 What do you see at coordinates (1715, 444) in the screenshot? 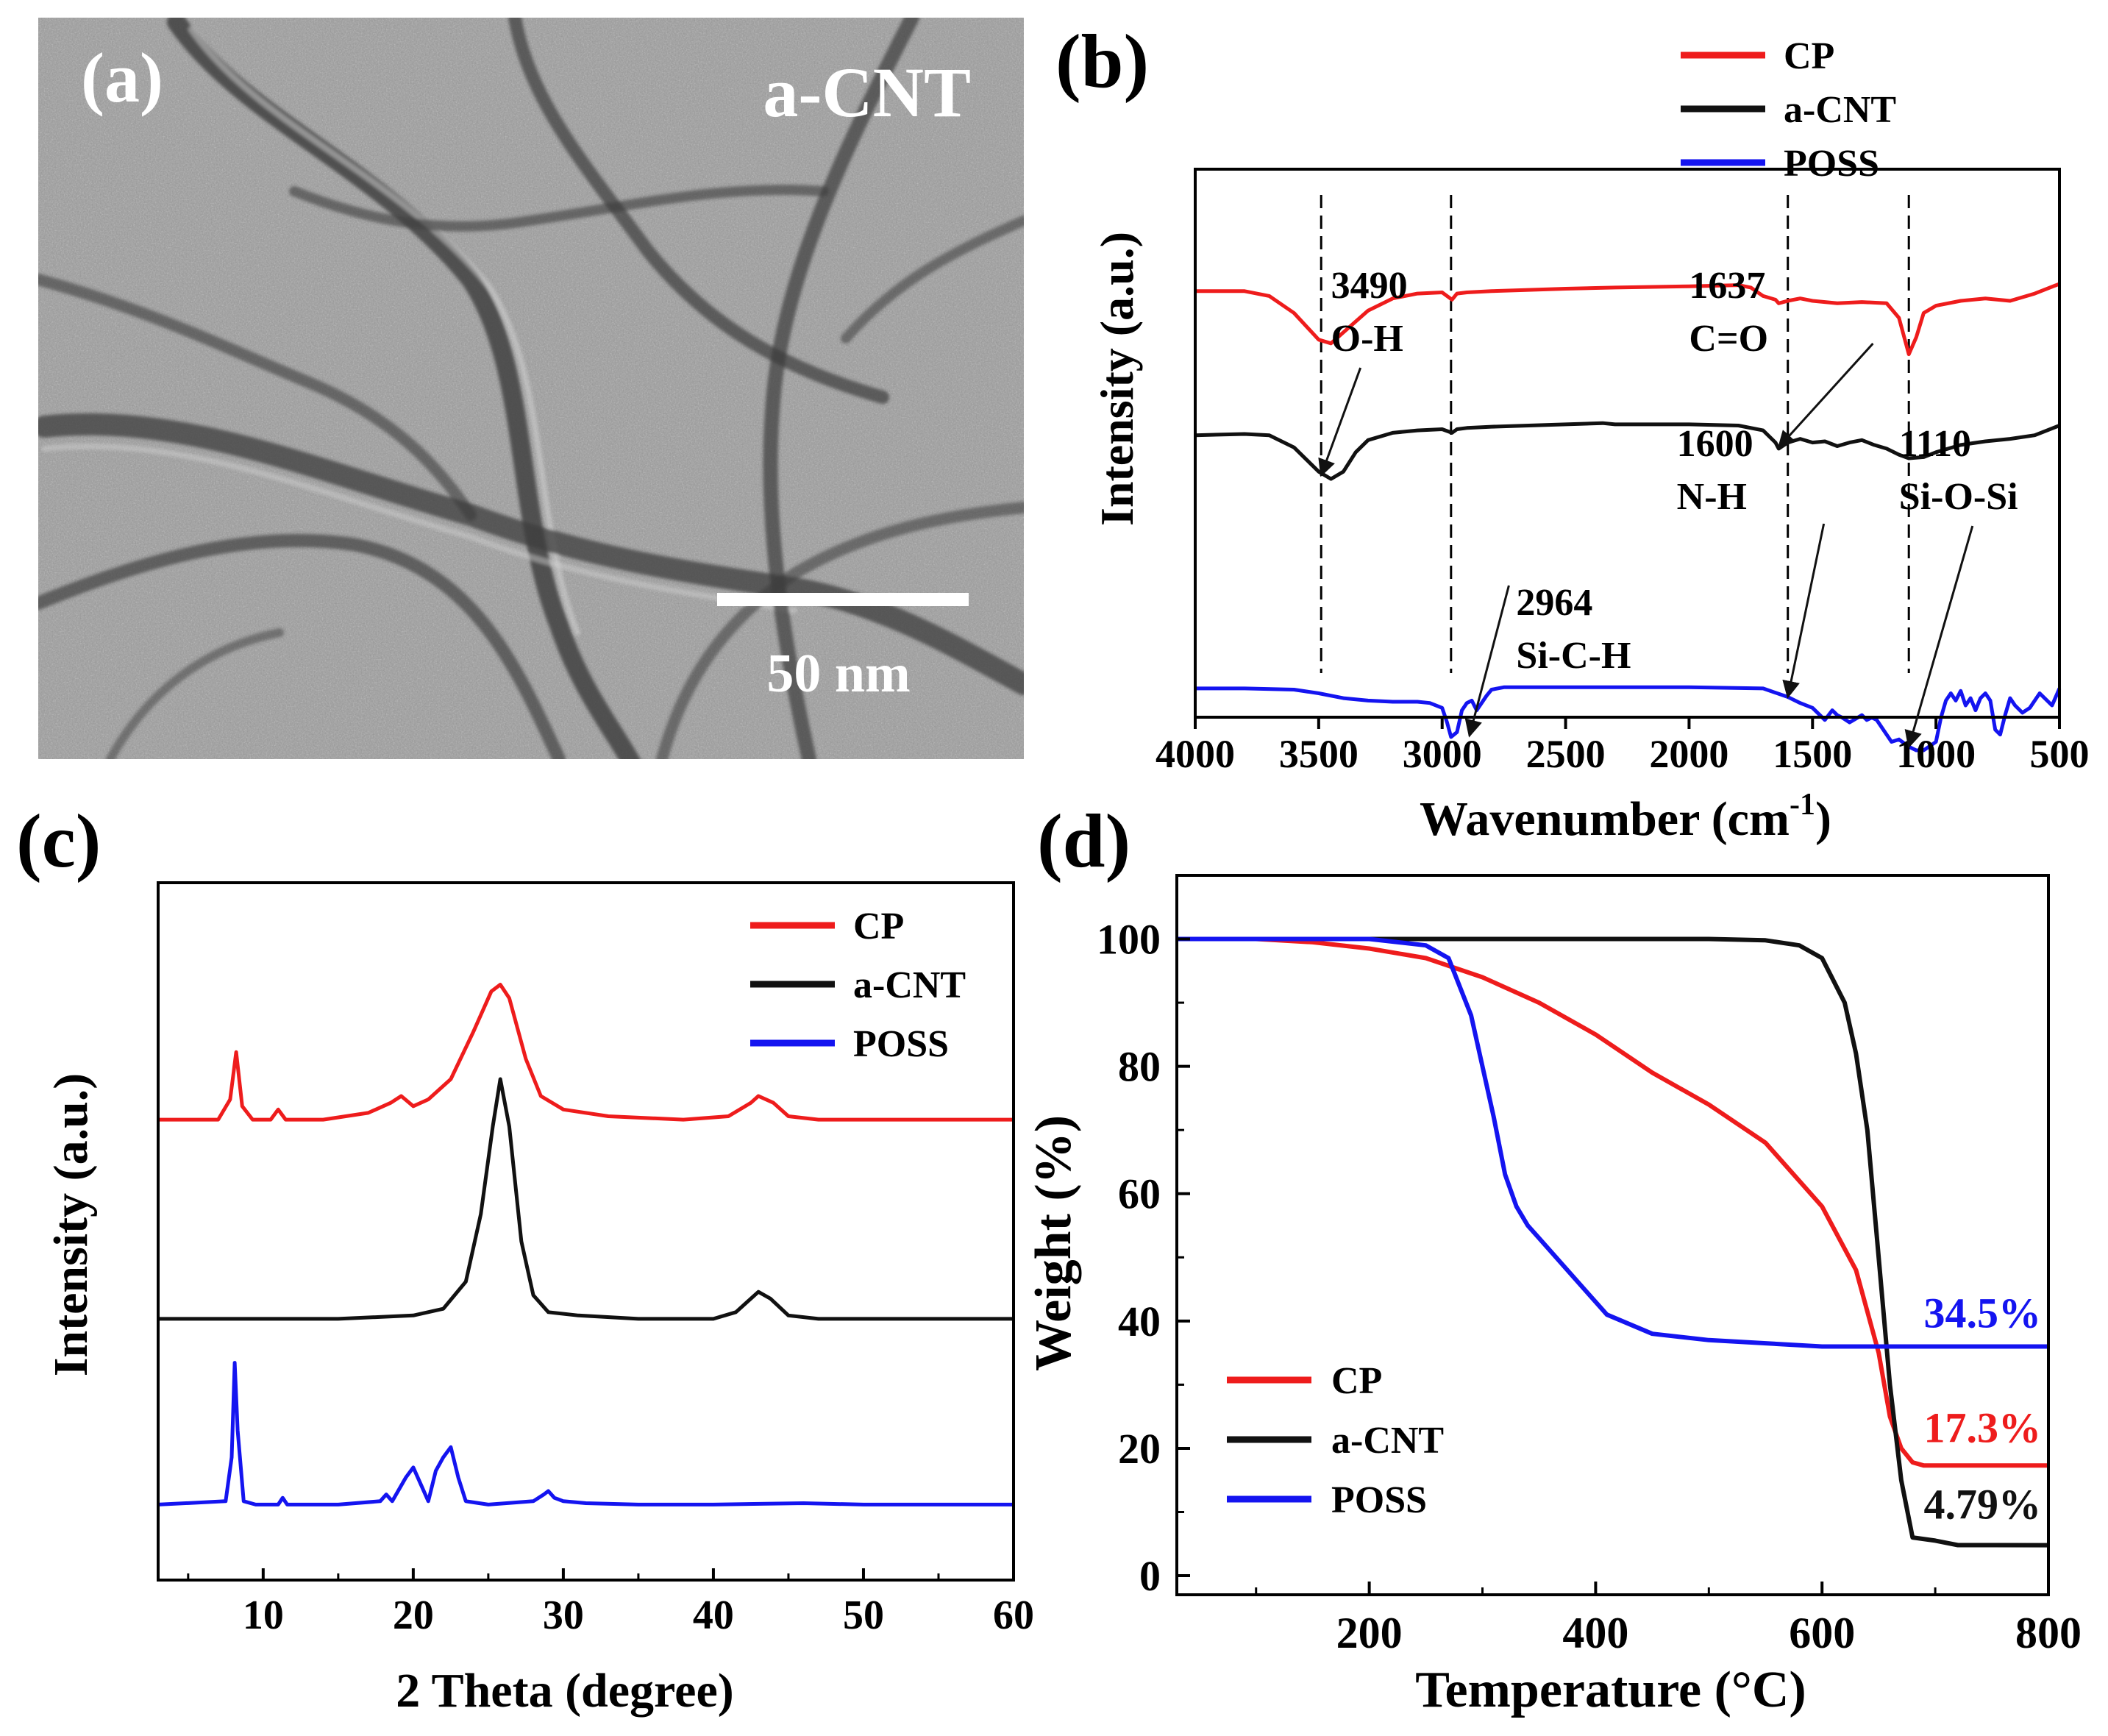
I see `ftir-annotation-2-value: 1600` at bounding box center [1715, 444].